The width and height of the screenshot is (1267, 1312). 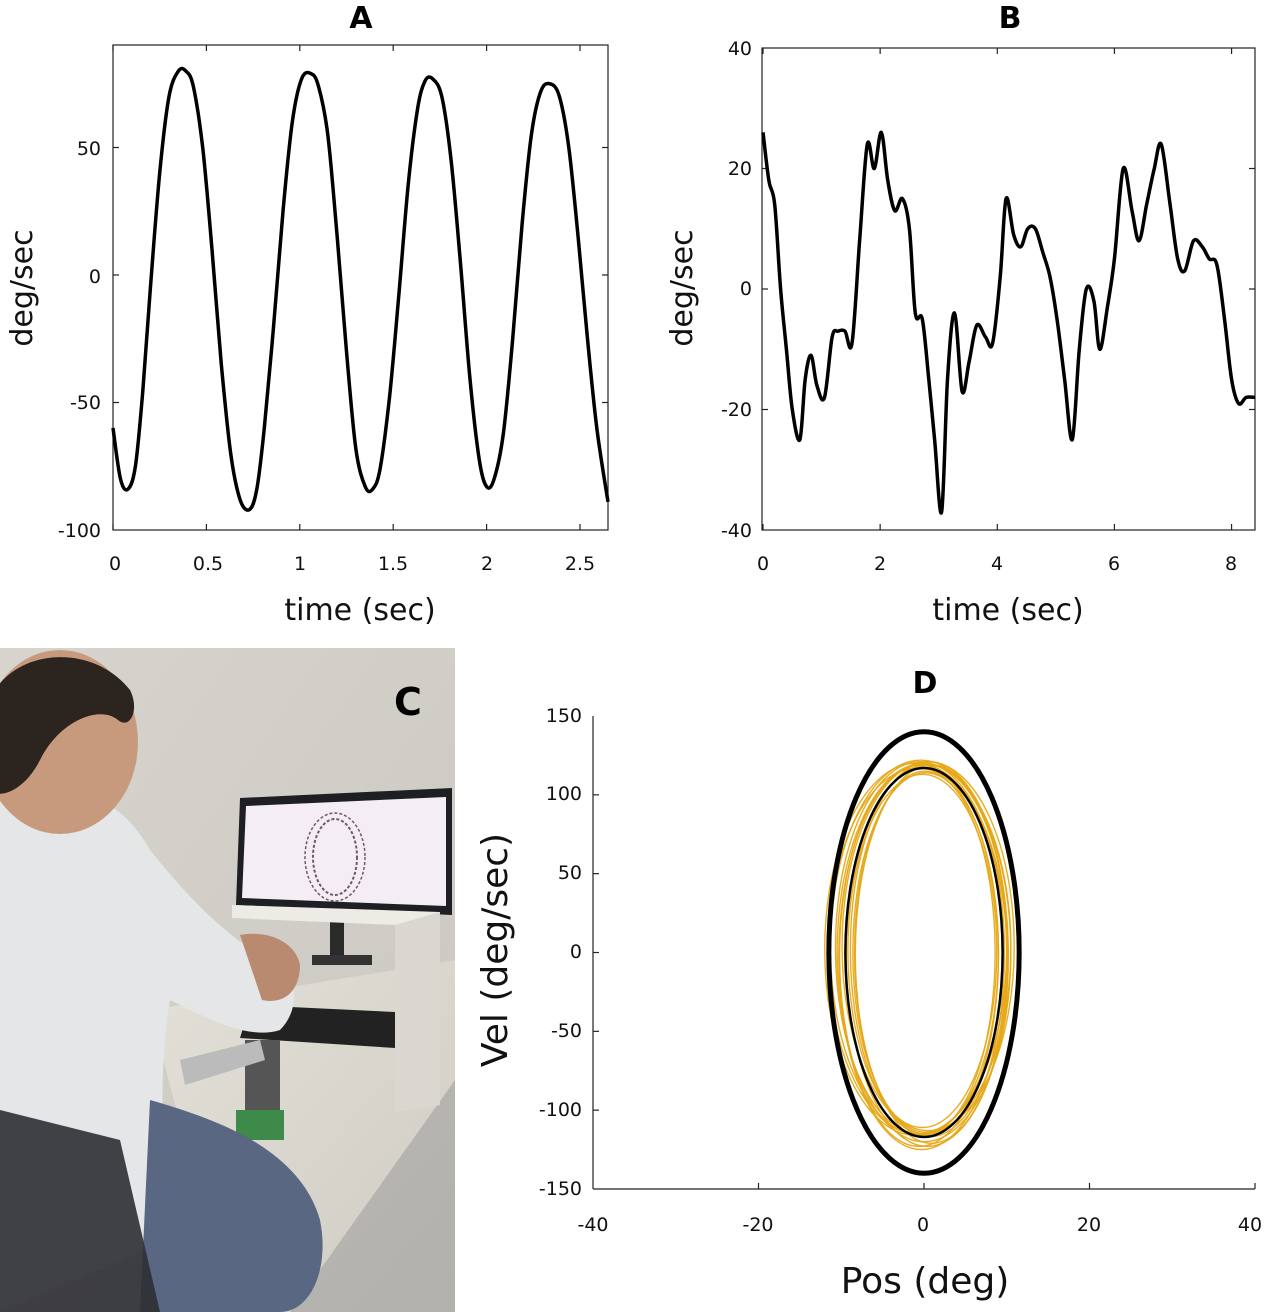 What do you see at coordinates (925, 683) in the screenshot?
I see `panel-d-title: D` at bounding box center [925, 683].